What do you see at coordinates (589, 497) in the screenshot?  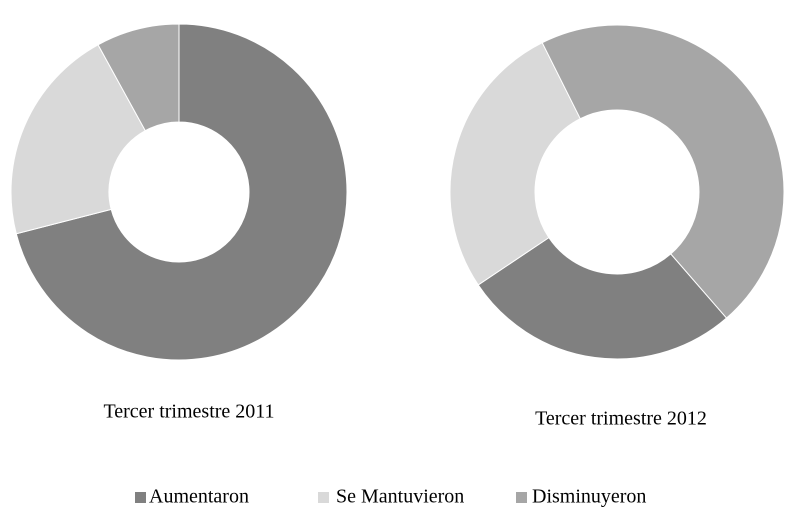 I see `legend-label: Disminuyeron` at bounding box center [589, 497].